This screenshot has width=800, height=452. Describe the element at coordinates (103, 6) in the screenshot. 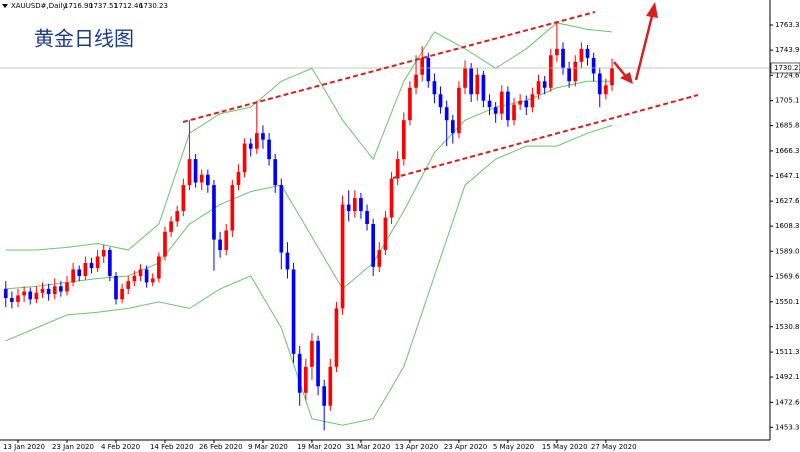

I see `header-high: 1737.51` at that location.